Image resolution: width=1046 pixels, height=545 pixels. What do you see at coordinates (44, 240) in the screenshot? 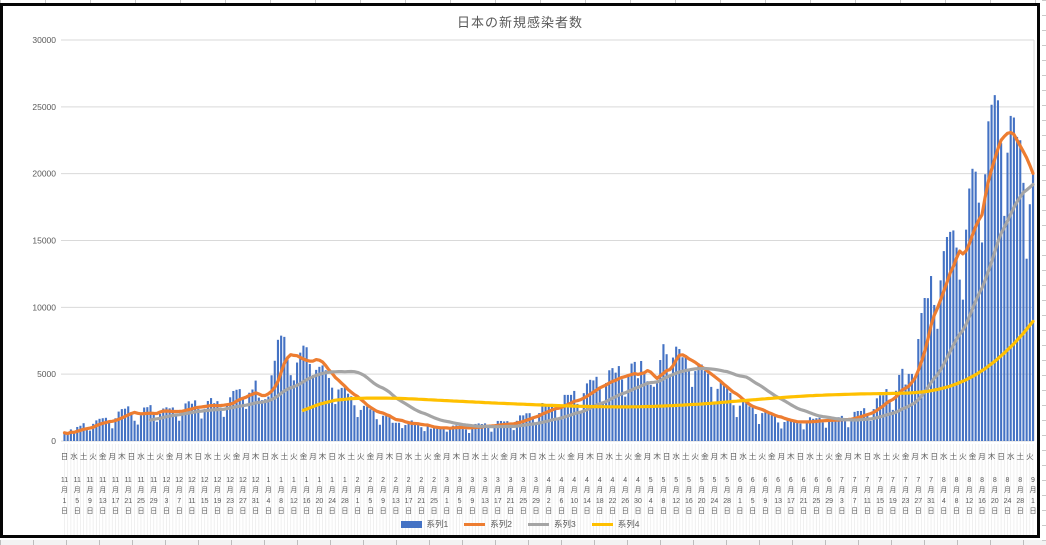
I see `y-axis-labels: 0 5000 10000 15000 20000 25000 30000` at bounding box center [44, 240].